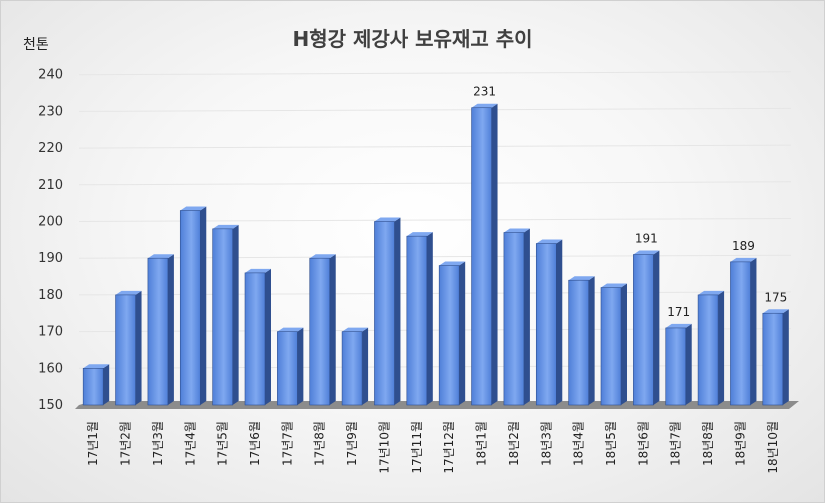 This screenshot has width=825, height=504. What do you see at coordinates (743, 246) in the screenshot?
I see `data-label: 189` at bounding box center [743, 246].